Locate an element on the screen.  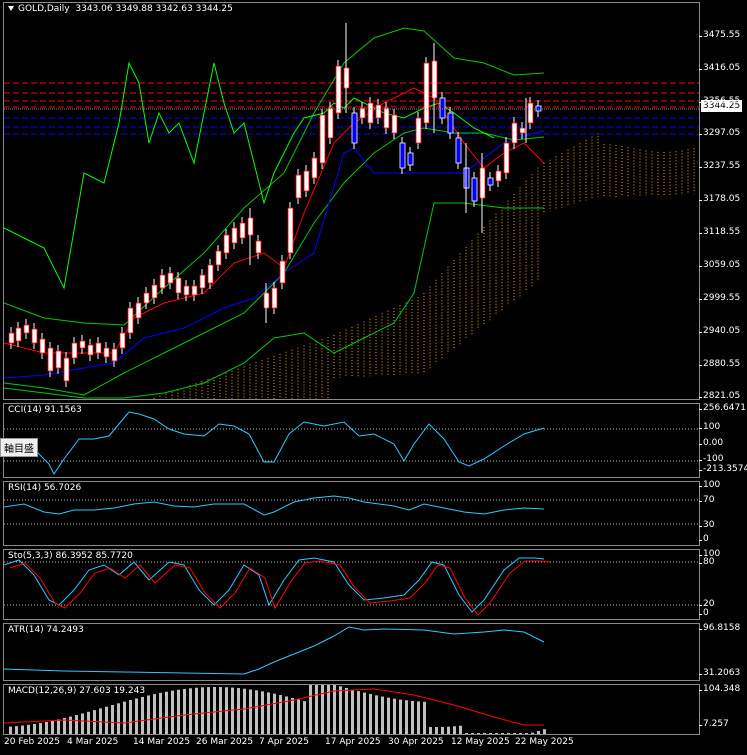
current-price-label: 3344.25 is located at coordinates (722, 106).